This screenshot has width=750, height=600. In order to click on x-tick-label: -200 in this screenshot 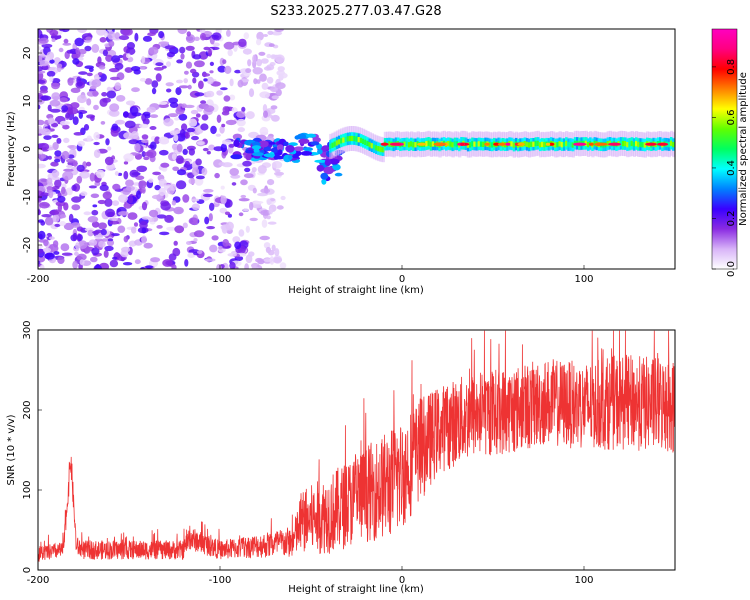, I will do `click(38, 580)`.